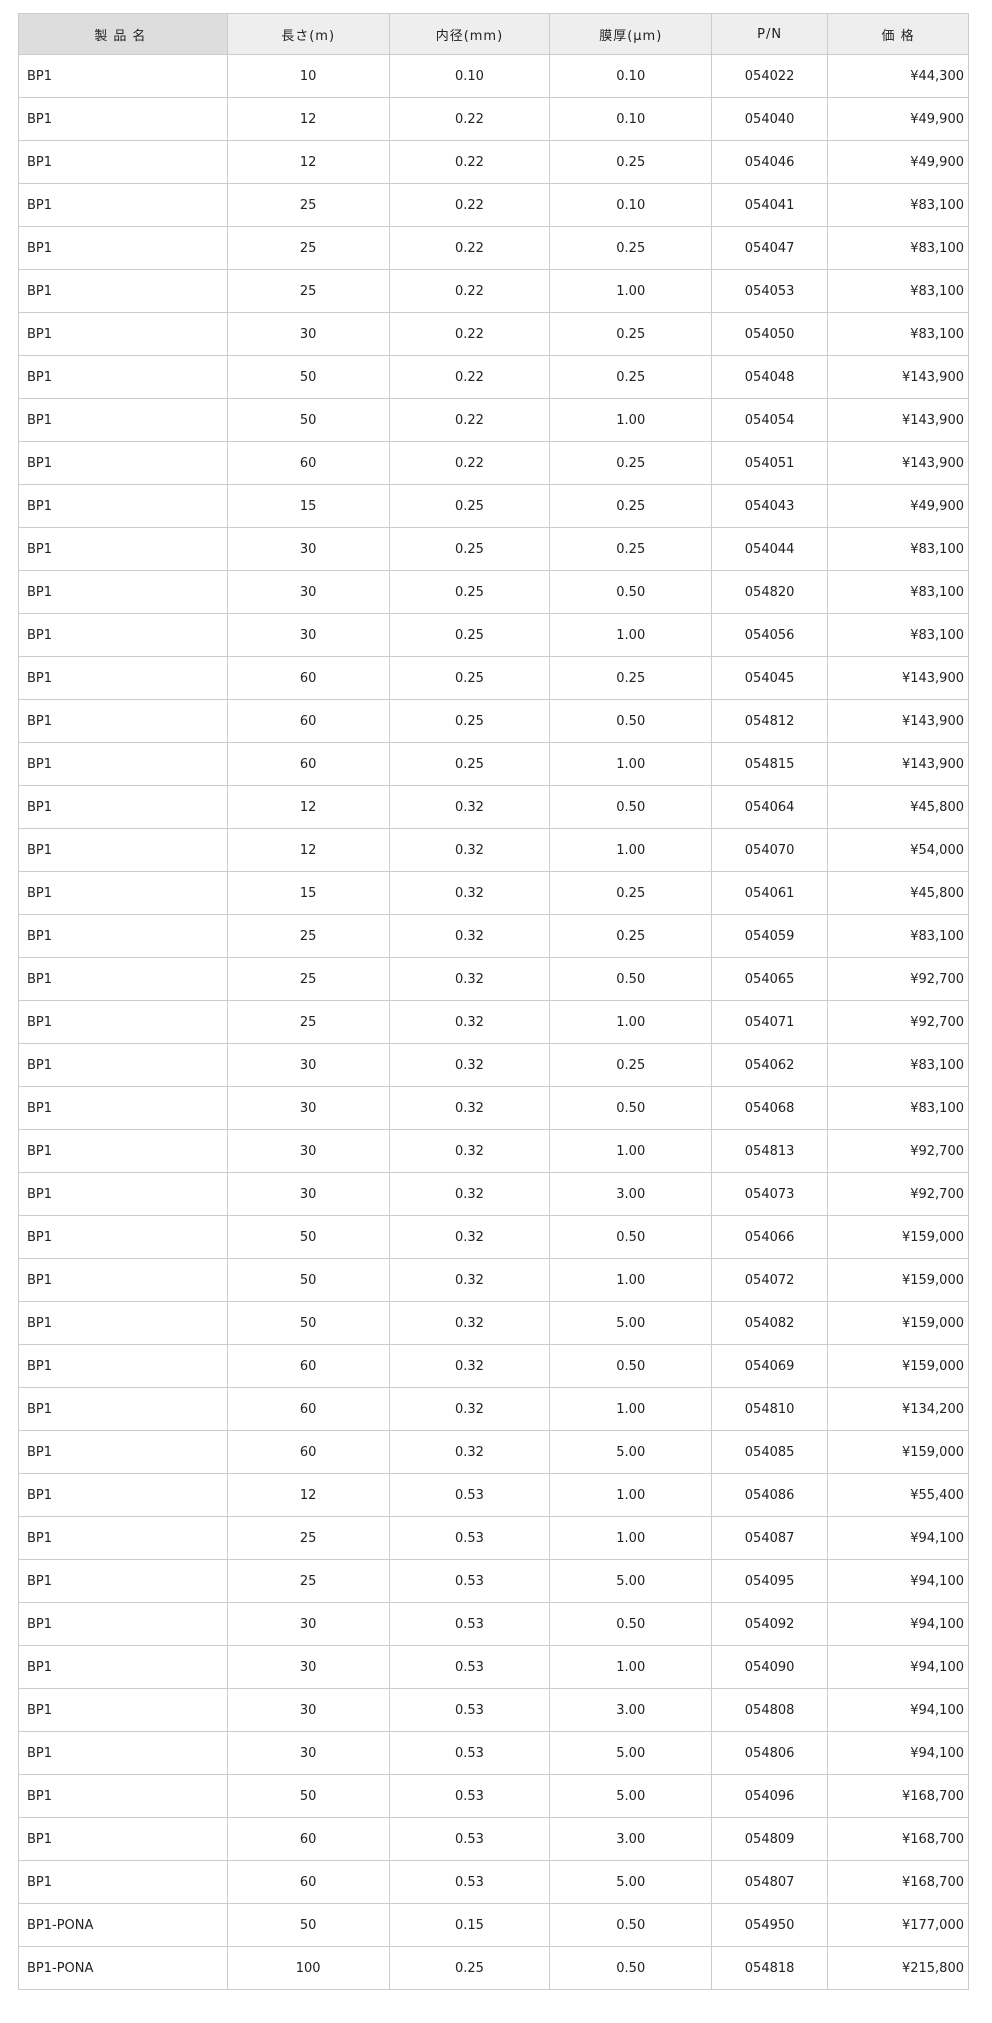 The width and height of the screenshot is (992, 2023). I want to click on cell-part-number: 054066, so click(770, 1237).